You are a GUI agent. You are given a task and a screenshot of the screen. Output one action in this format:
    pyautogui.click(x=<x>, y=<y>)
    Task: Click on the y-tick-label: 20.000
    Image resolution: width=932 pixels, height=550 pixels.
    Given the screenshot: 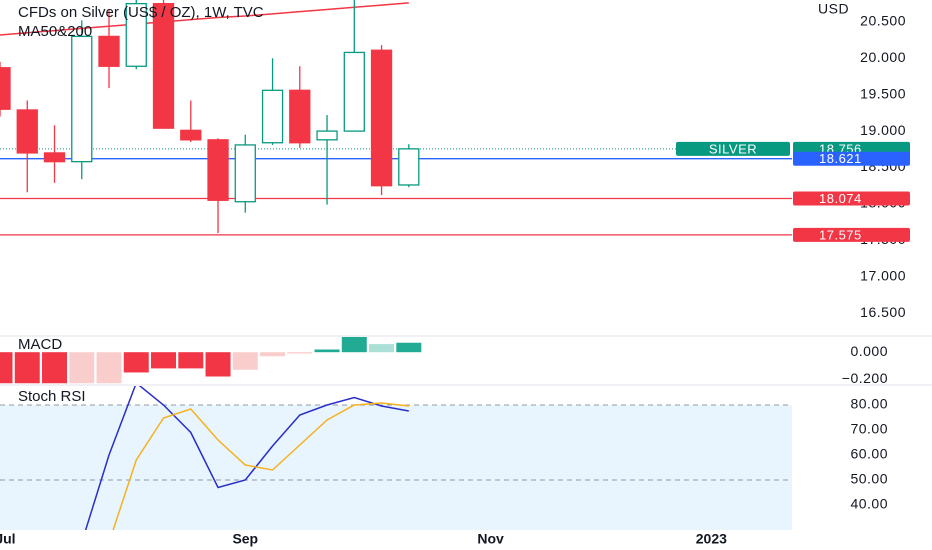 What is the action you would take?
    pyautogui.click(x=883, y=57)
    